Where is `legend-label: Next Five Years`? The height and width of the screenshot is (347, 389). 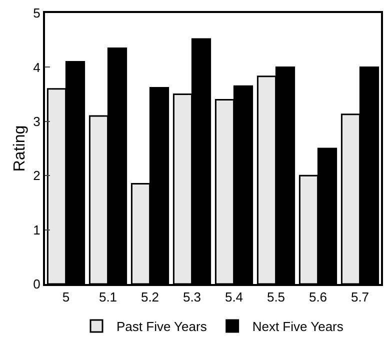
legend-label: Next Five Years is located at coordinates (298, 326).